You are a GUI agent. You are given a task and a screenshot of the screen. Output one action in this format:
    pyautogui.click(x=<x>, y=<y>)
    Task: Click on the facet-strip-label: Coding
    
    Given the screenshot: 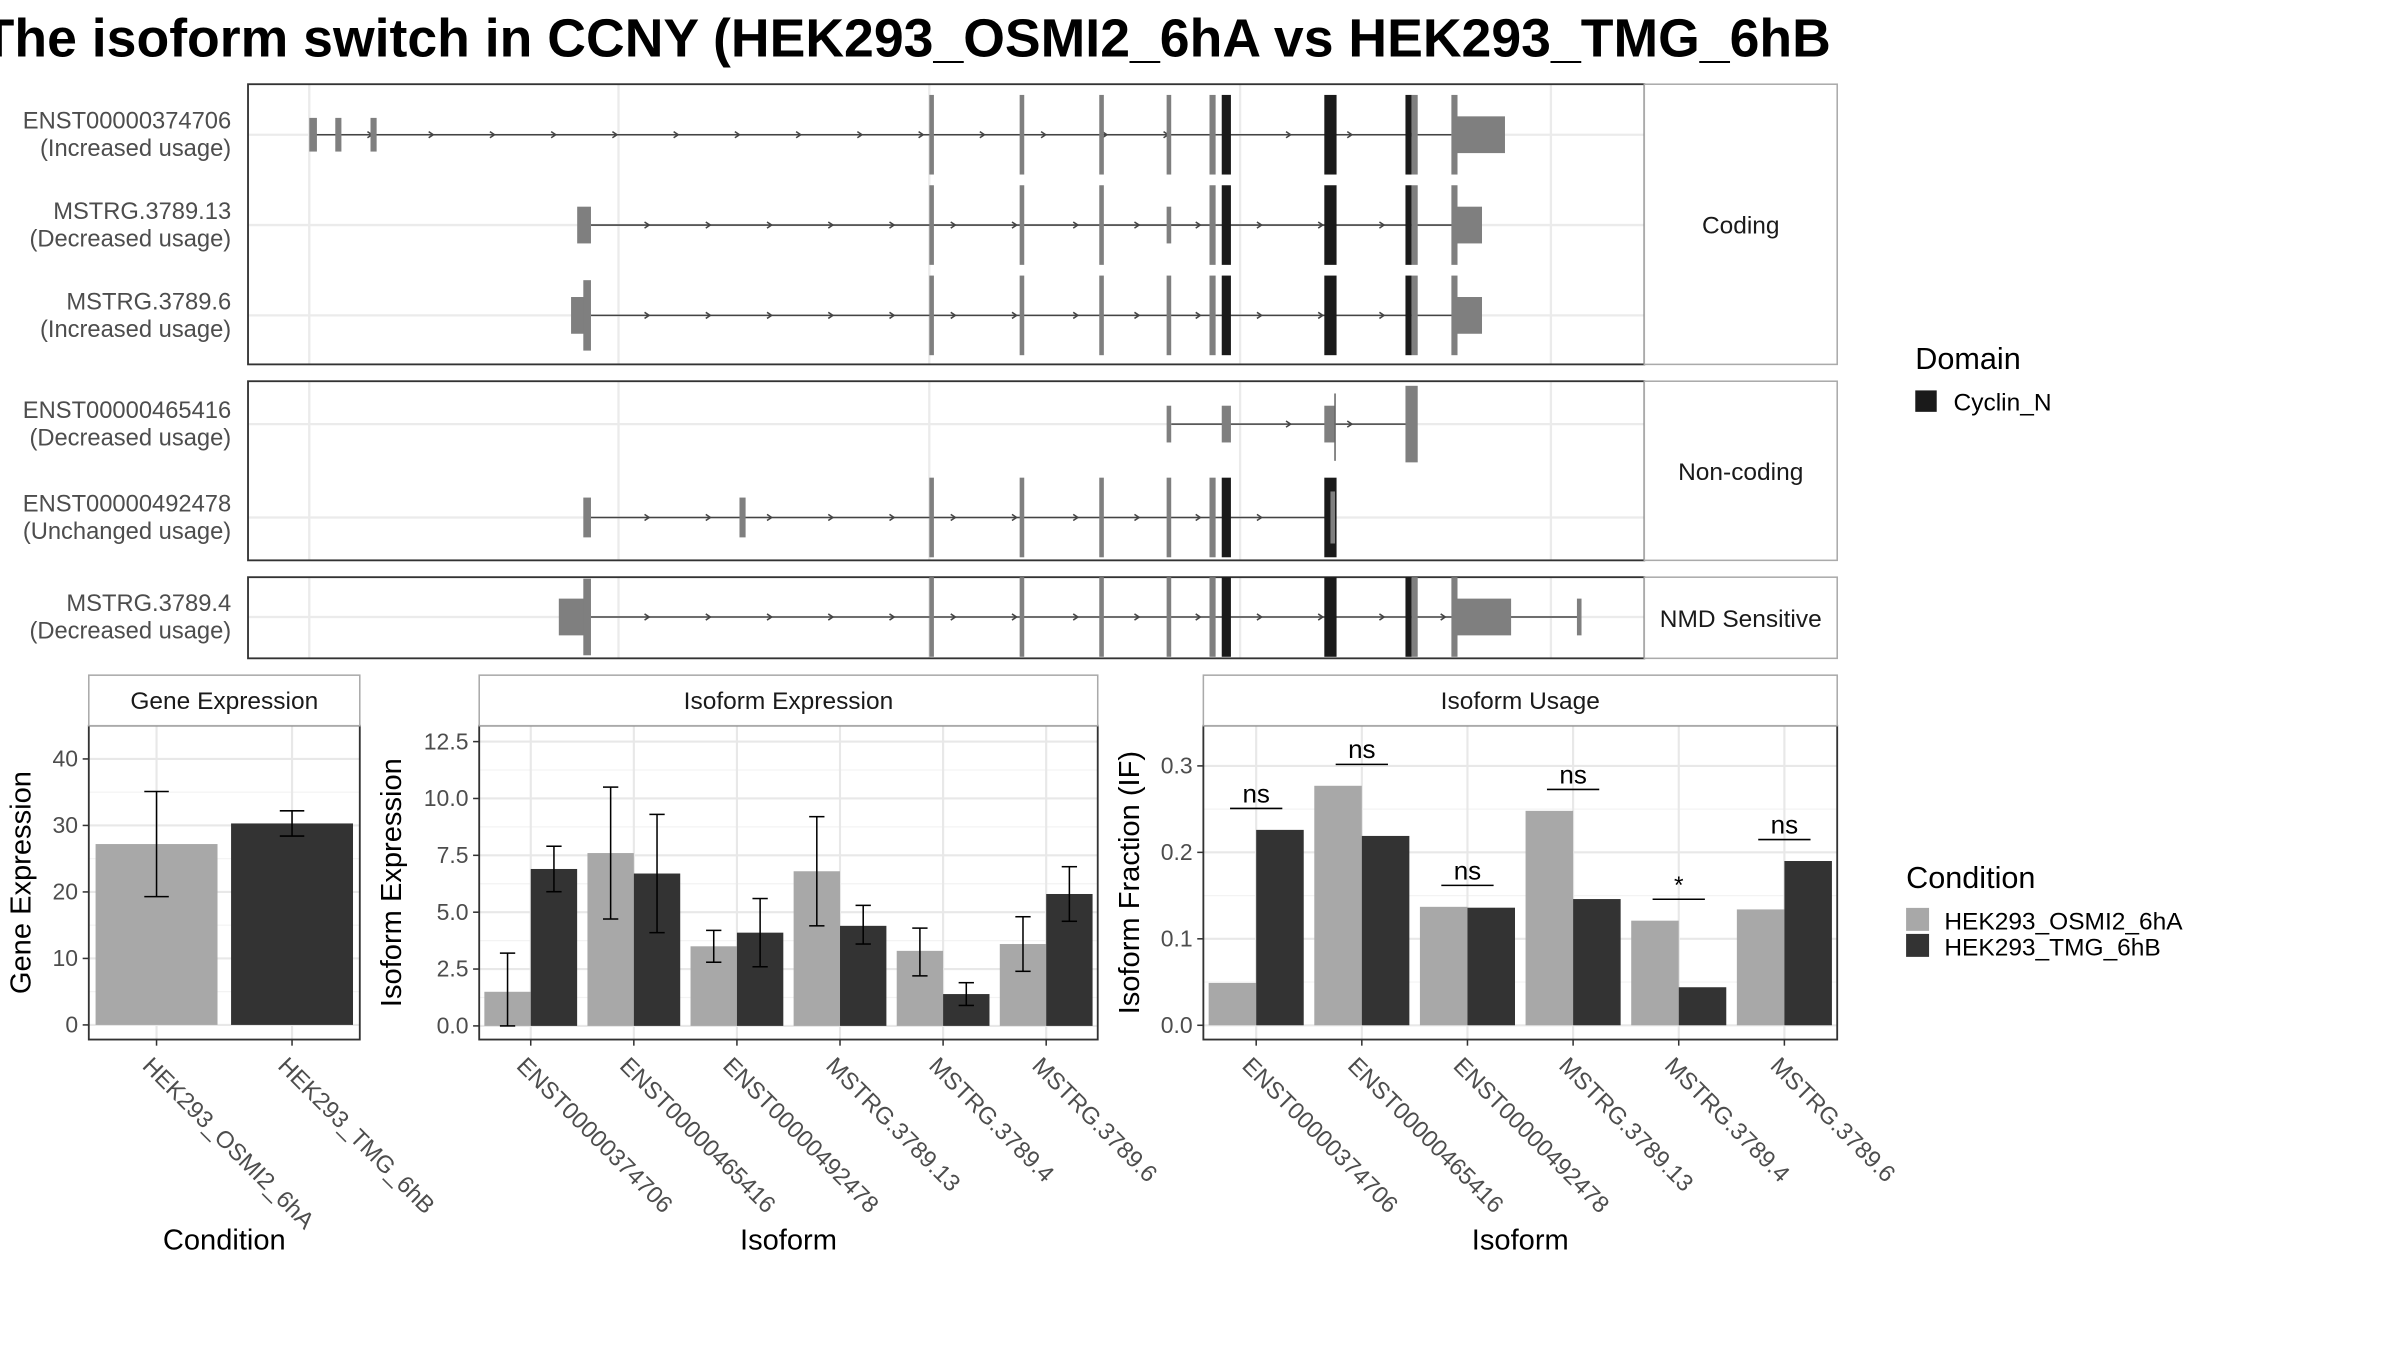 What is the action you would take?
    pyautogui.click(x=1741, y=225)
    